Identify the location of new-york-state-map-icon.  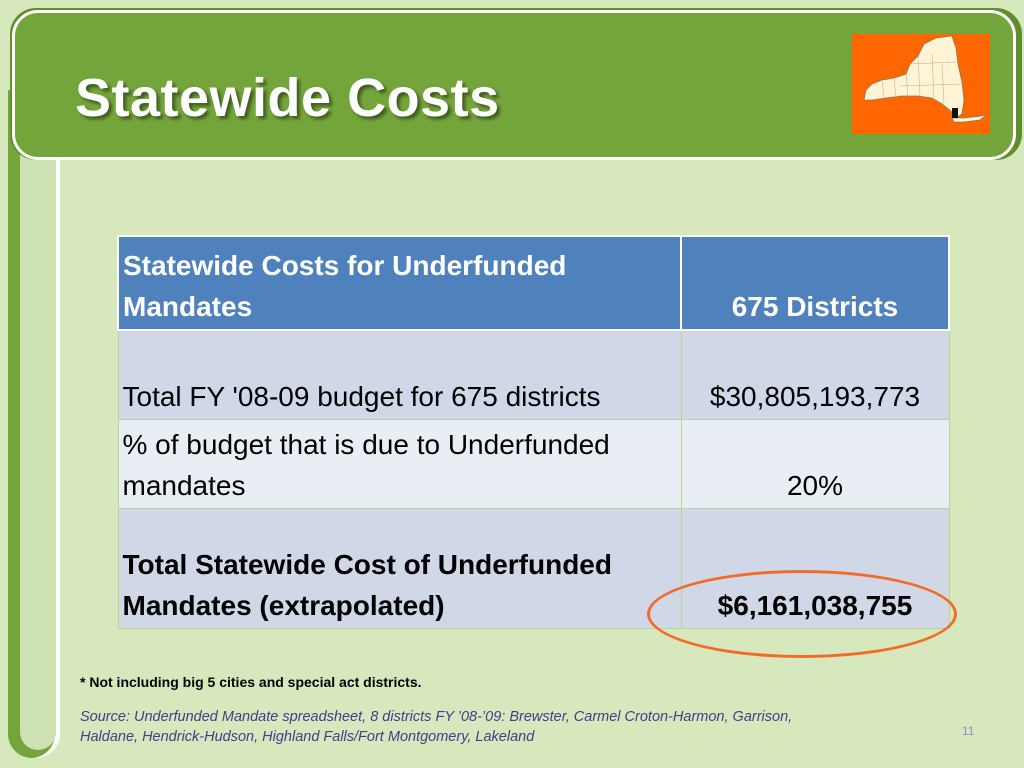
(921, 84).